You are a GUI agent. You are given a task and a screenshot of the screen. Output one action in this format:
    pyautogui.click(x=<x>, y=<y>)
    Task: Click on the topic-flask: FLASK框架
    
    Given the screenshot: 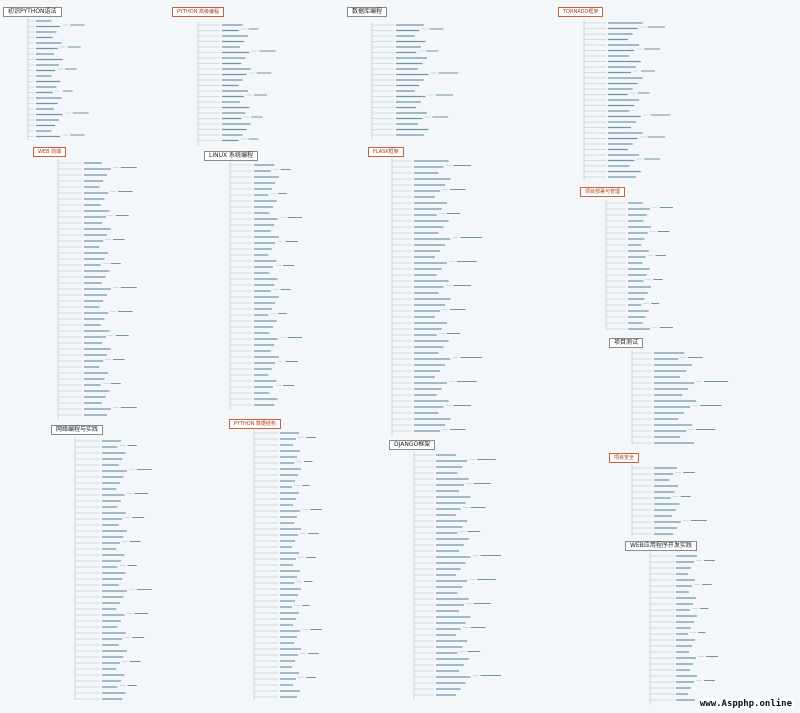 What is the action you would take?
    pyautogui.click(x=386, y=152)
    